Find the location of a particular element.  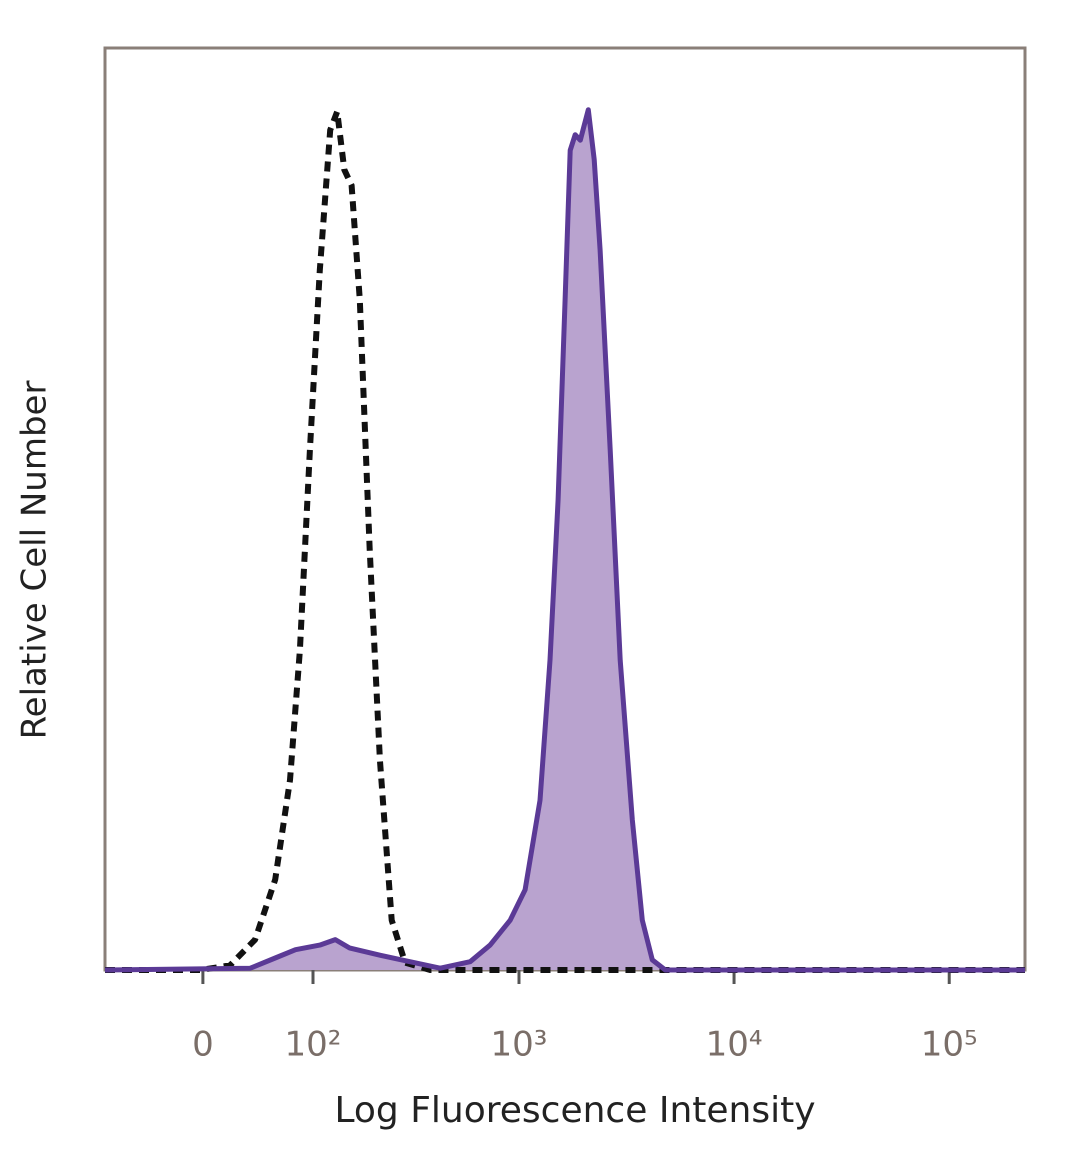

x-tick-label: 10⁵ is located at coordinates (949, 1045).